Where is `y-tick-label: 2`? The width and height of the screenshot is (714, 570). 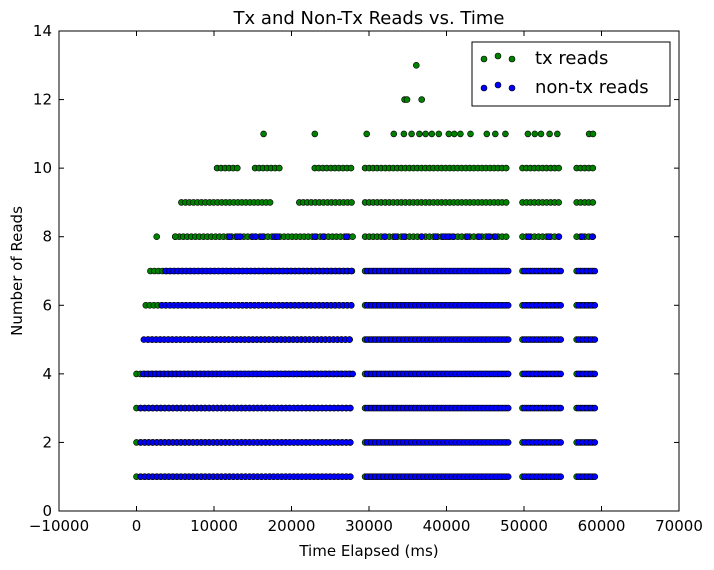 y-tick-label: 2 is located at coordinates (47, 442).